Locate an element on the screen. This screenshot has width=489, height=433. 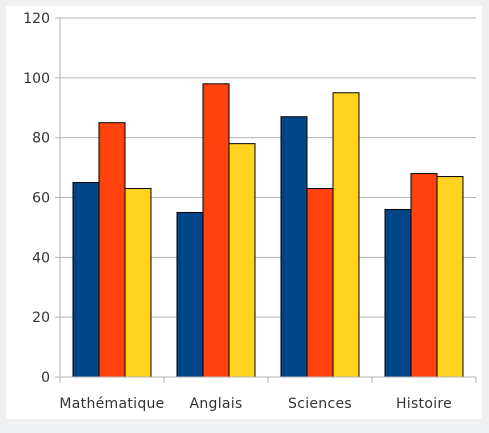
y-tick-label: 80 is located at coordinates (41, 139).